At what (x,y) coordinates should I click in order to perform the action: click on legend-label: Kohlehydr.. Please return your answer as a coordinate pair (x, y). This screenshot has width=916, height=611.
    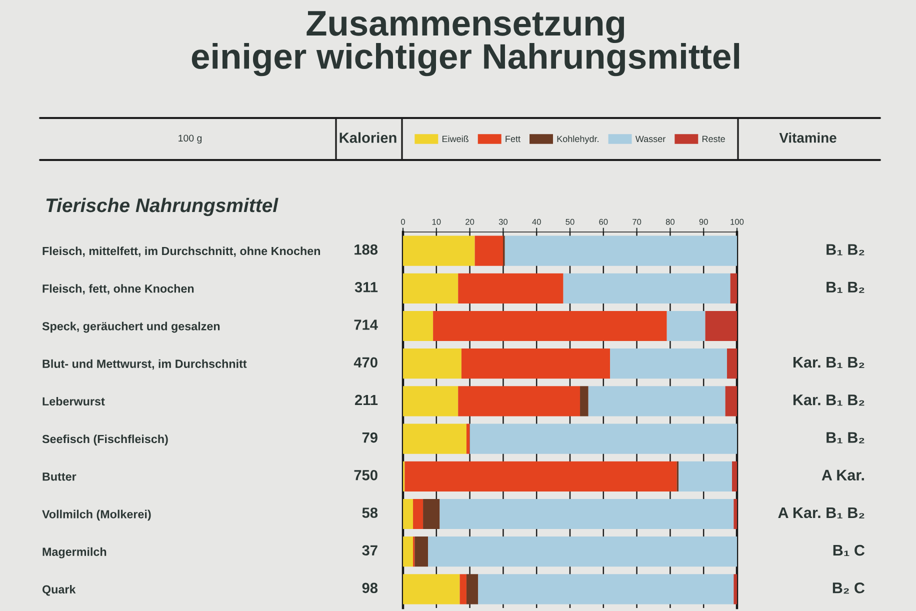
    Looking at the image, I should click on (577, 139).